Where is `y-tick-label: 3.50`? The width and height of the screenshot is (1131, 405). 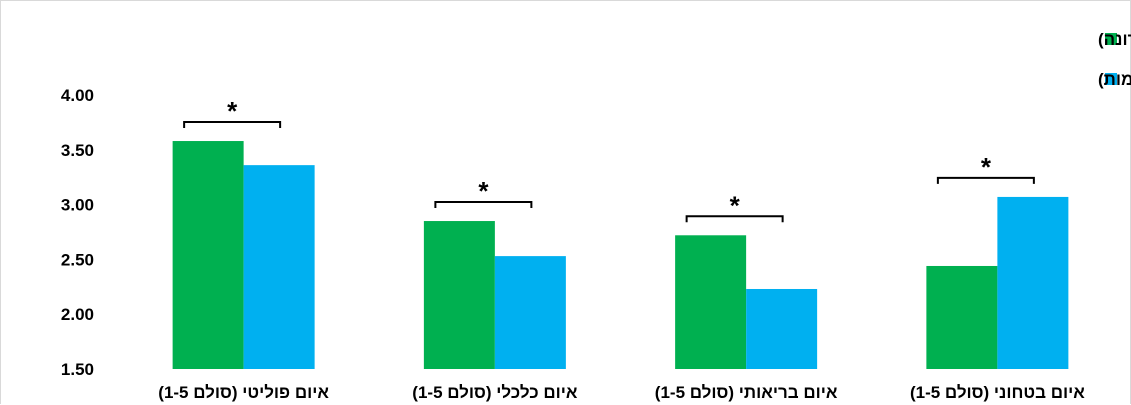
y-tick-label: 3.50 is located at coordinates (77, 150).